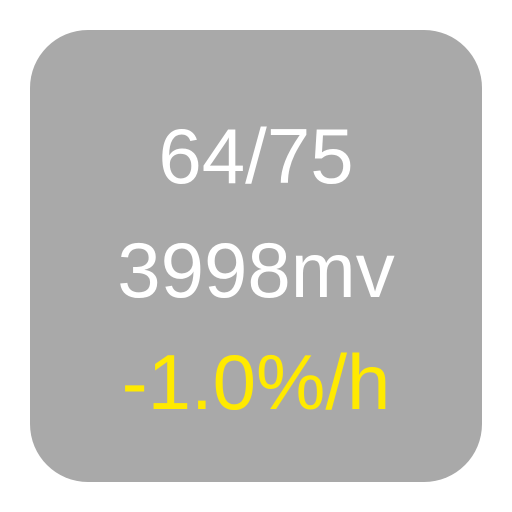 This screenshot has width=512, height=512. I want to click on battery-voltage-text: 3998mv, so click(256, 270).